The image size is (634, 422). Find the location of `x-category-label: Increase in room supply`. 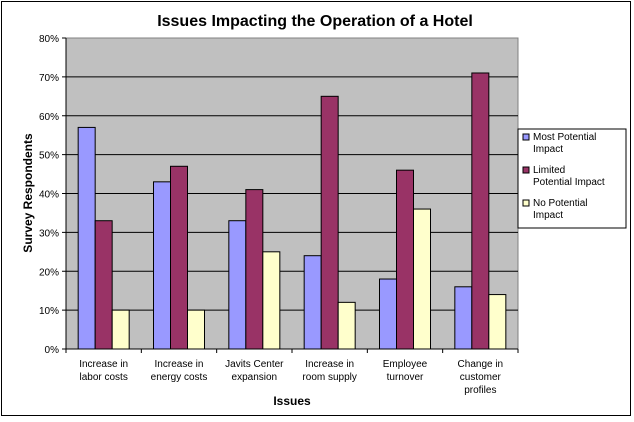

x-category-label: Increase in room supply is located at coordinates (329, 371).